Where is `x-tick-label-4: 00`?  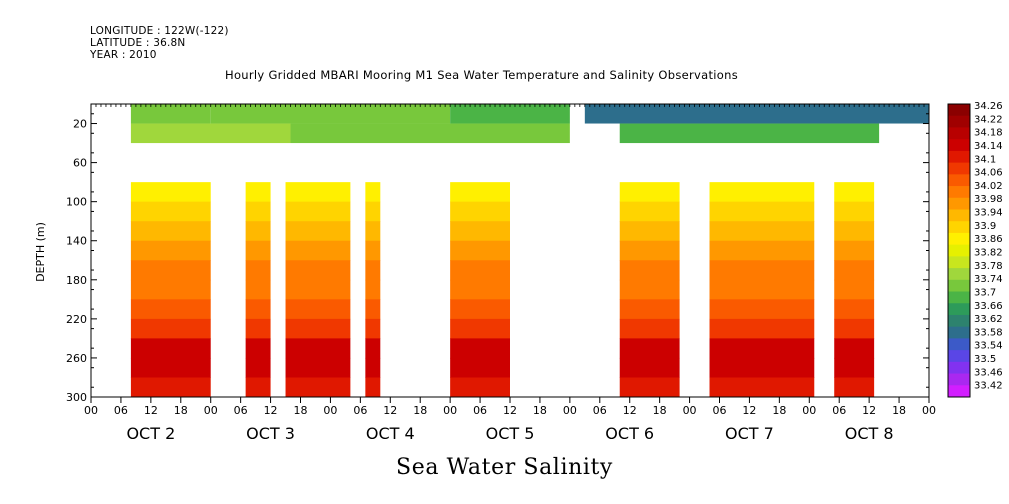
x-tick-label-4: 00 is located at coordinates (211, 410).